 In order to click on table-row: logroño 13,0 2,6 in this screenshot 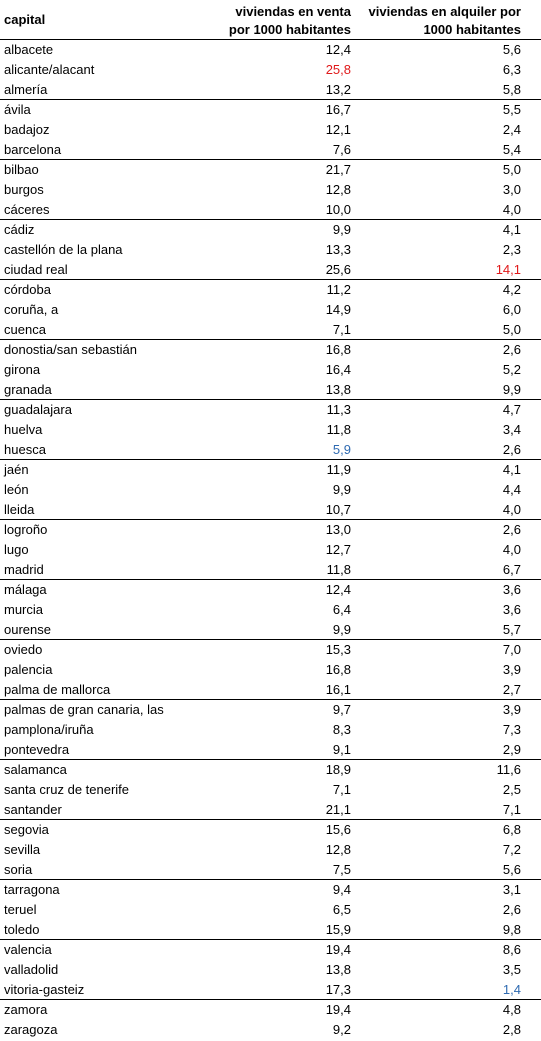, I will do `click(270, 530)`.